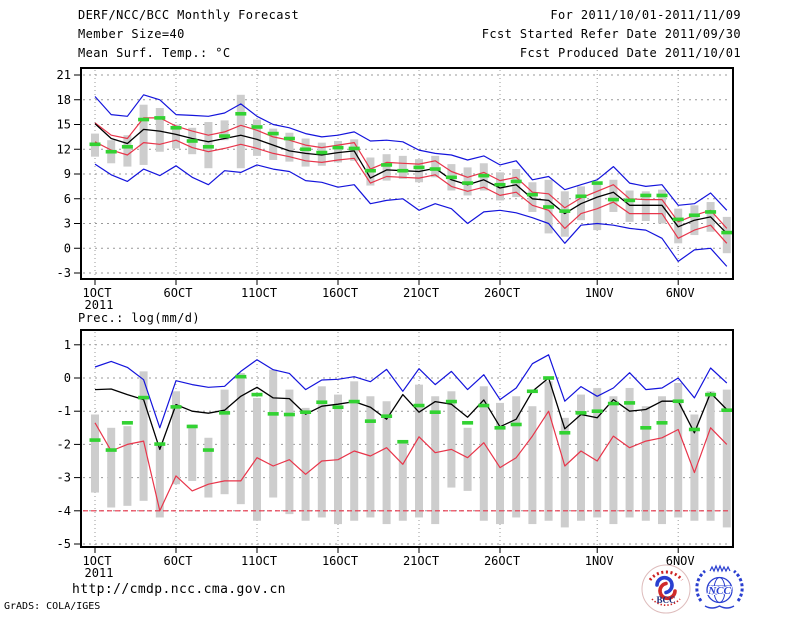 The height and width of the screenshot is (618, 800). I want to click on y-tick-label: -5, so click(64, 544).